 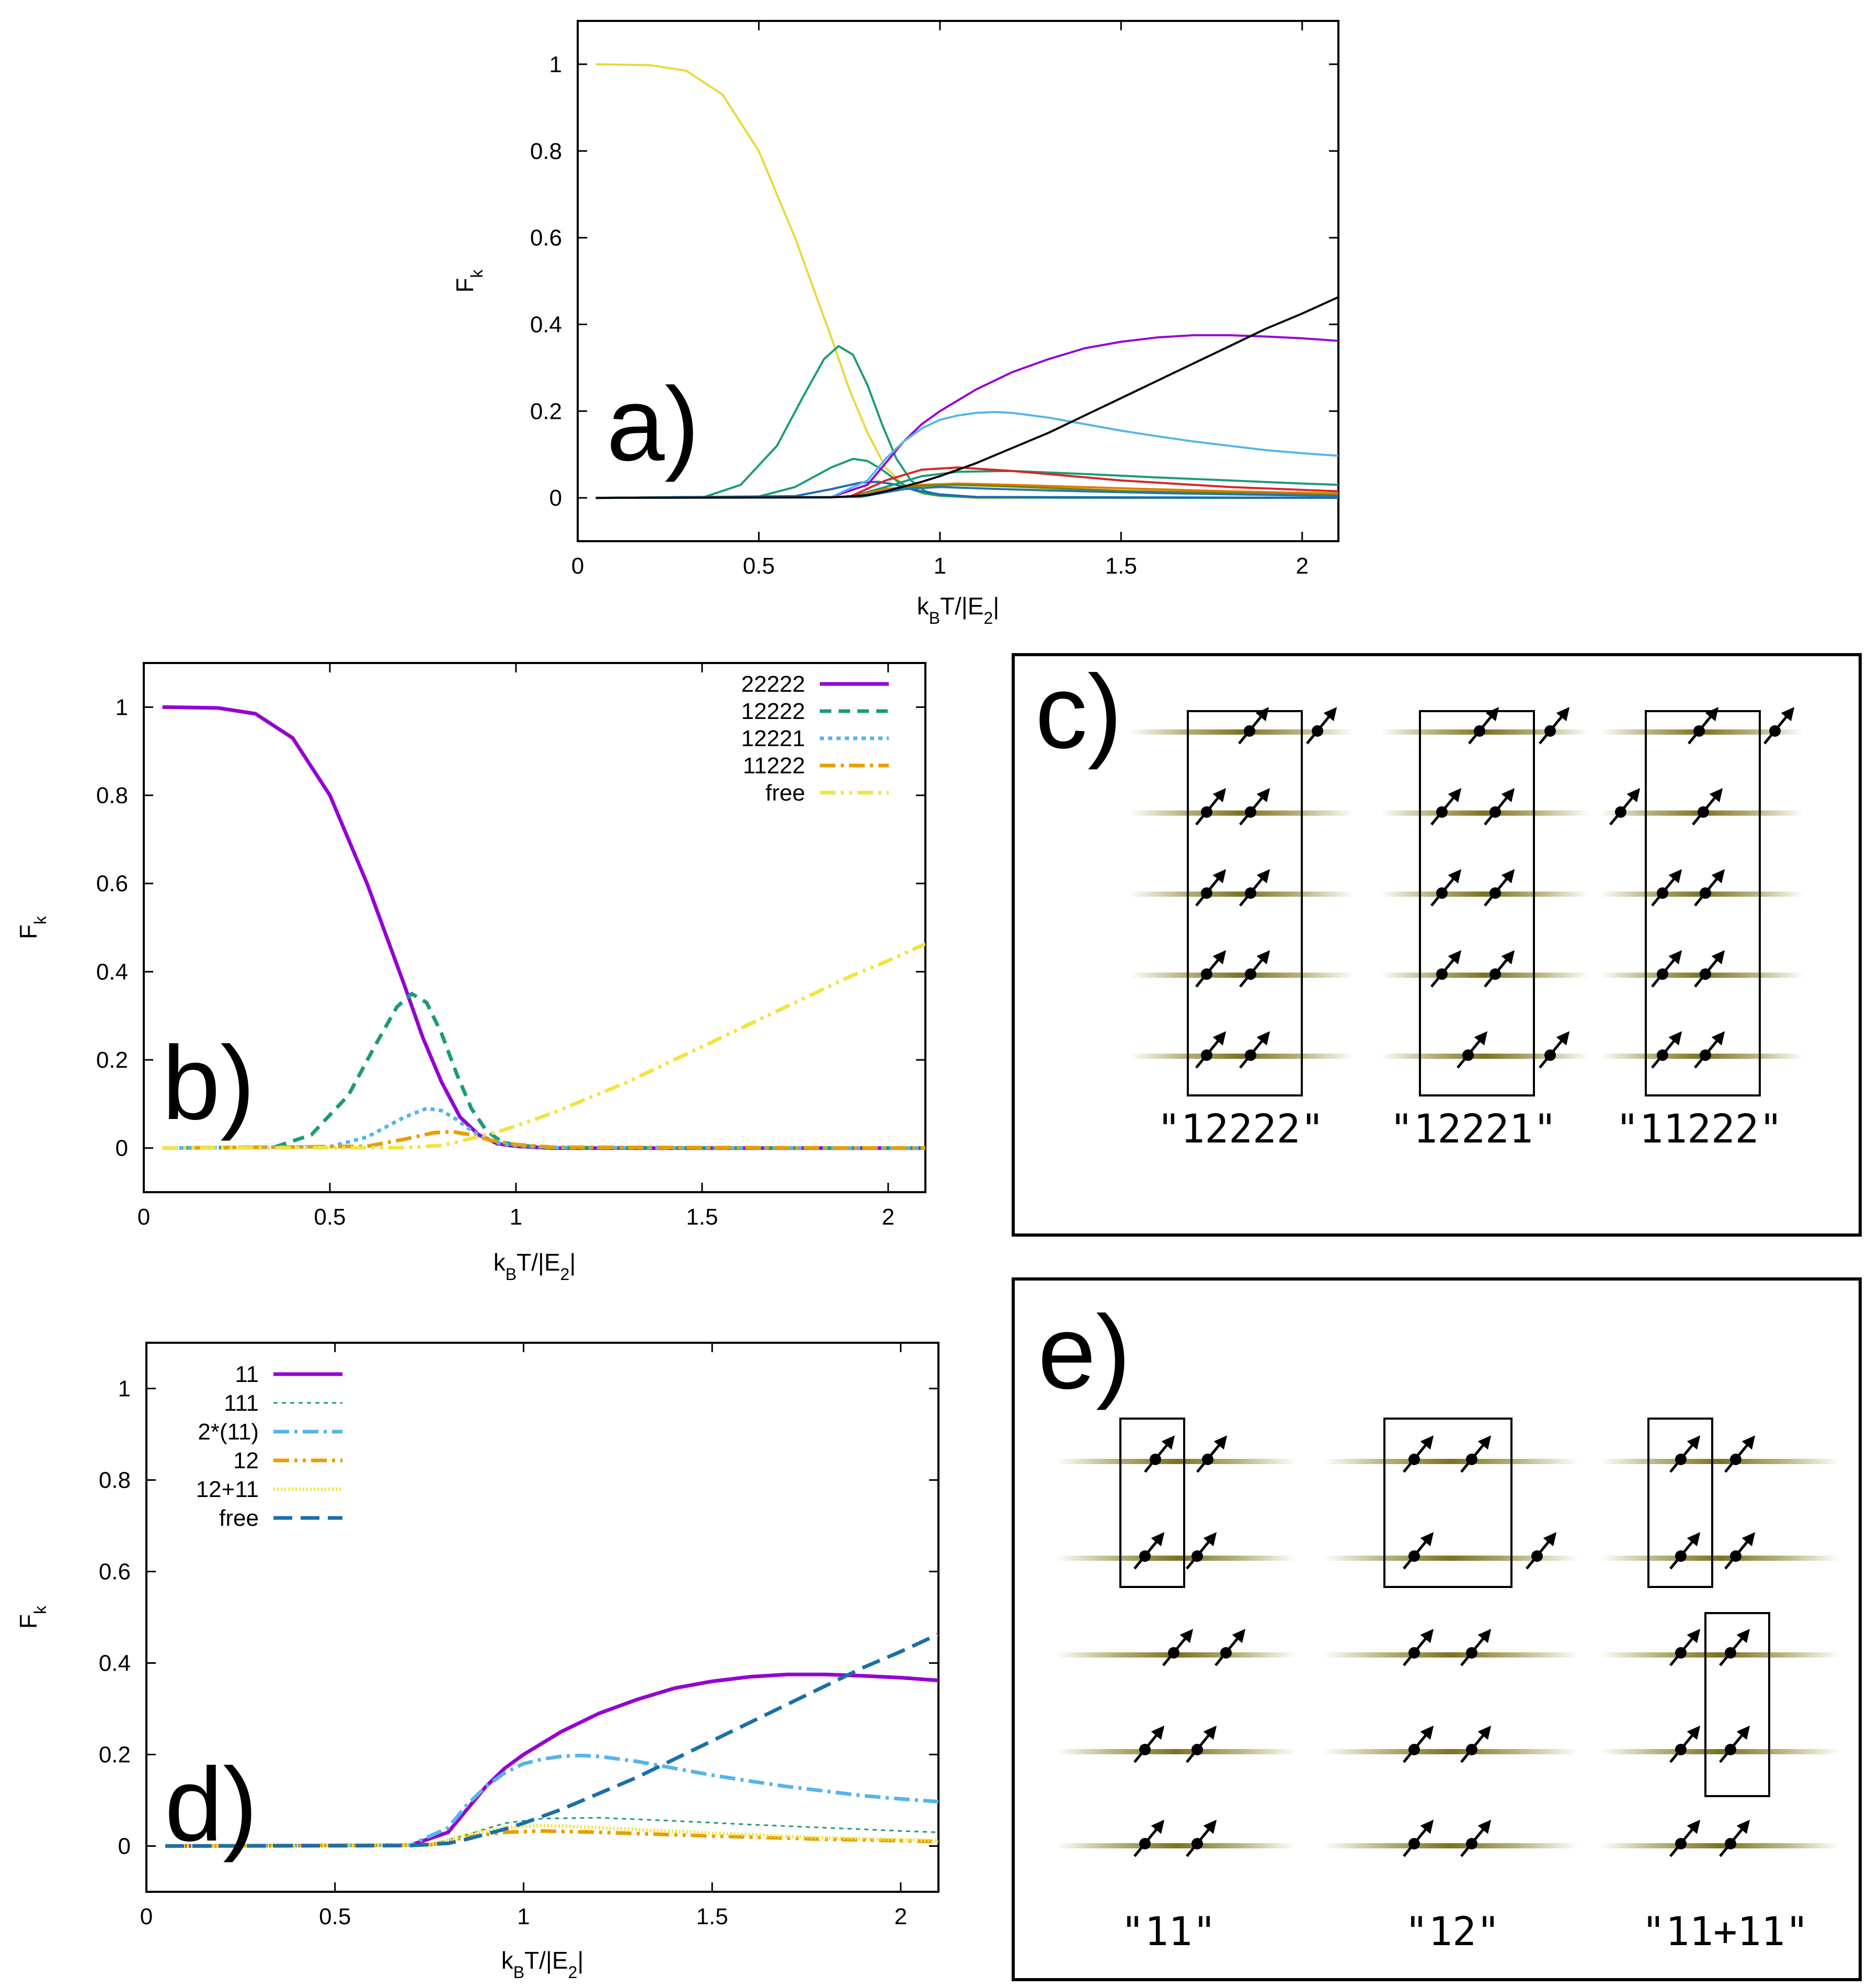 What do you see at coordinates (1211, 969) in the screenshot?
I see `c-spin-0-3-0-arrow` at bounding box center [1211, 969].